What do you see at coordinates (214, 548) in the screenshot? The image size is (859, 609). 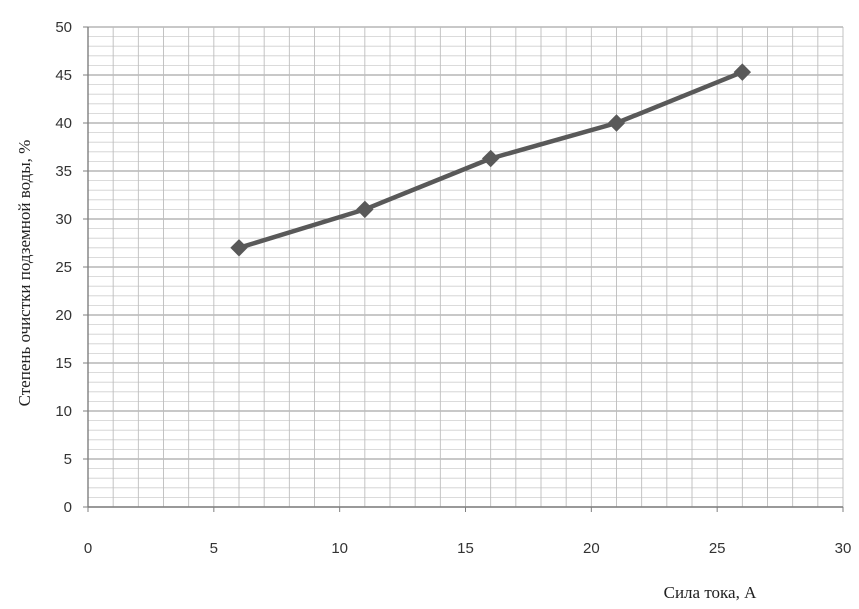 I see `x-tick-label: 5` at bounding box center [214, 548].